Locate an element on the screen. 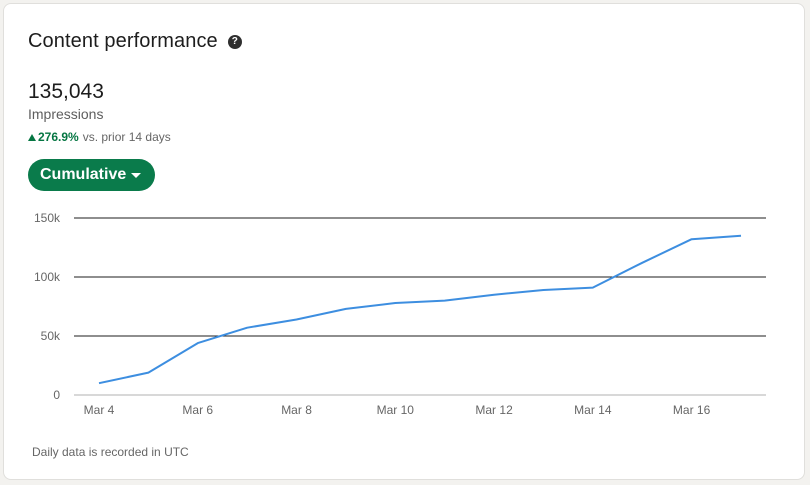  card-title: Content performance is located at coordinates (123, 41).